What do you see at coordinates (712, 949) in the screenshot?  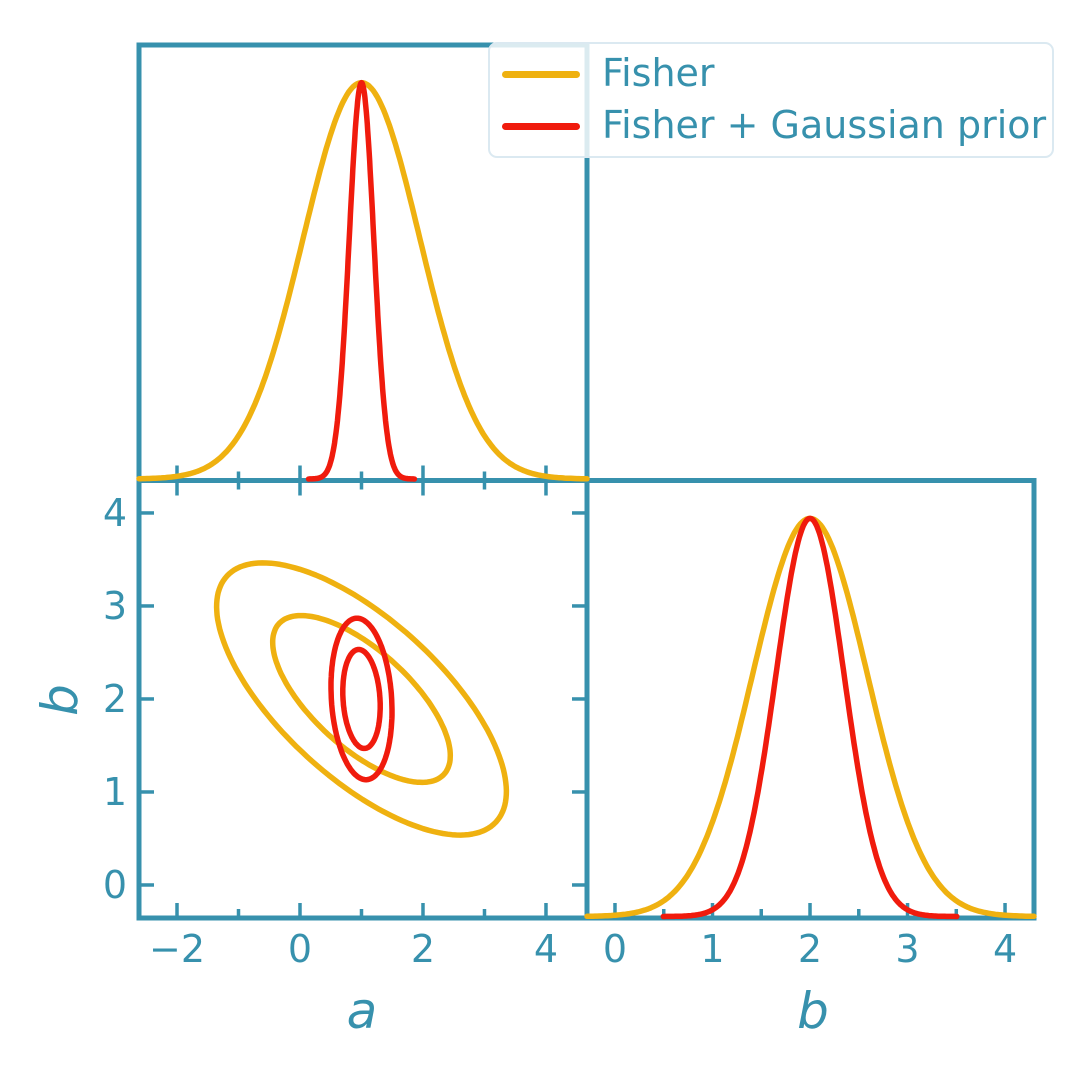 I see `x-tick-label: 1` at bounding box center [712, 949].